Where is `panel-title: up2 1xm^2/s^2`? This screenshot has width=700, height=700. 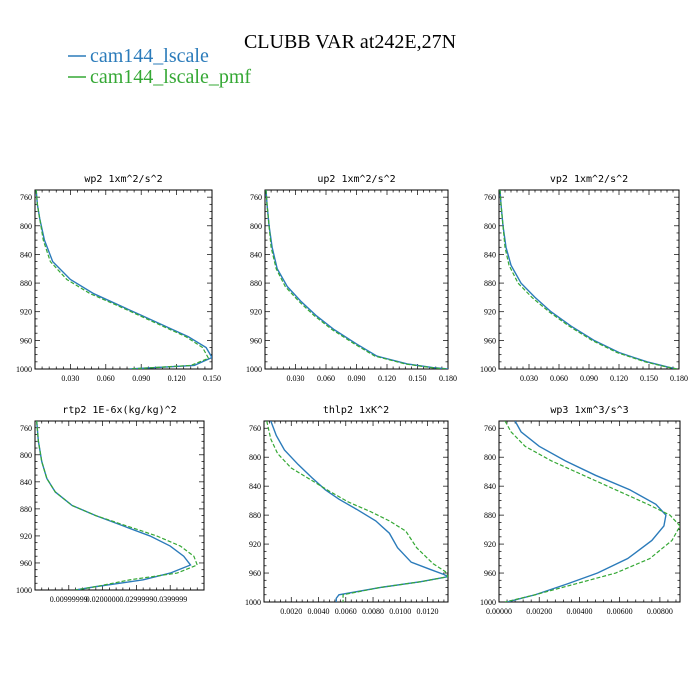
panel-title: up2 1xm^2/s^2 is located at coordinates (356, 179).